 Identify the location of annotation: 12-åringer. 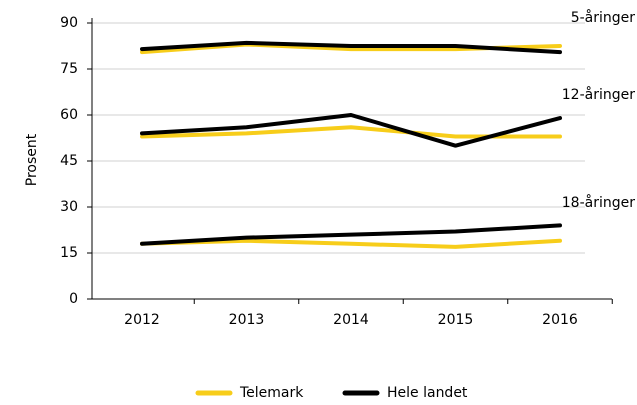
(598, 94).